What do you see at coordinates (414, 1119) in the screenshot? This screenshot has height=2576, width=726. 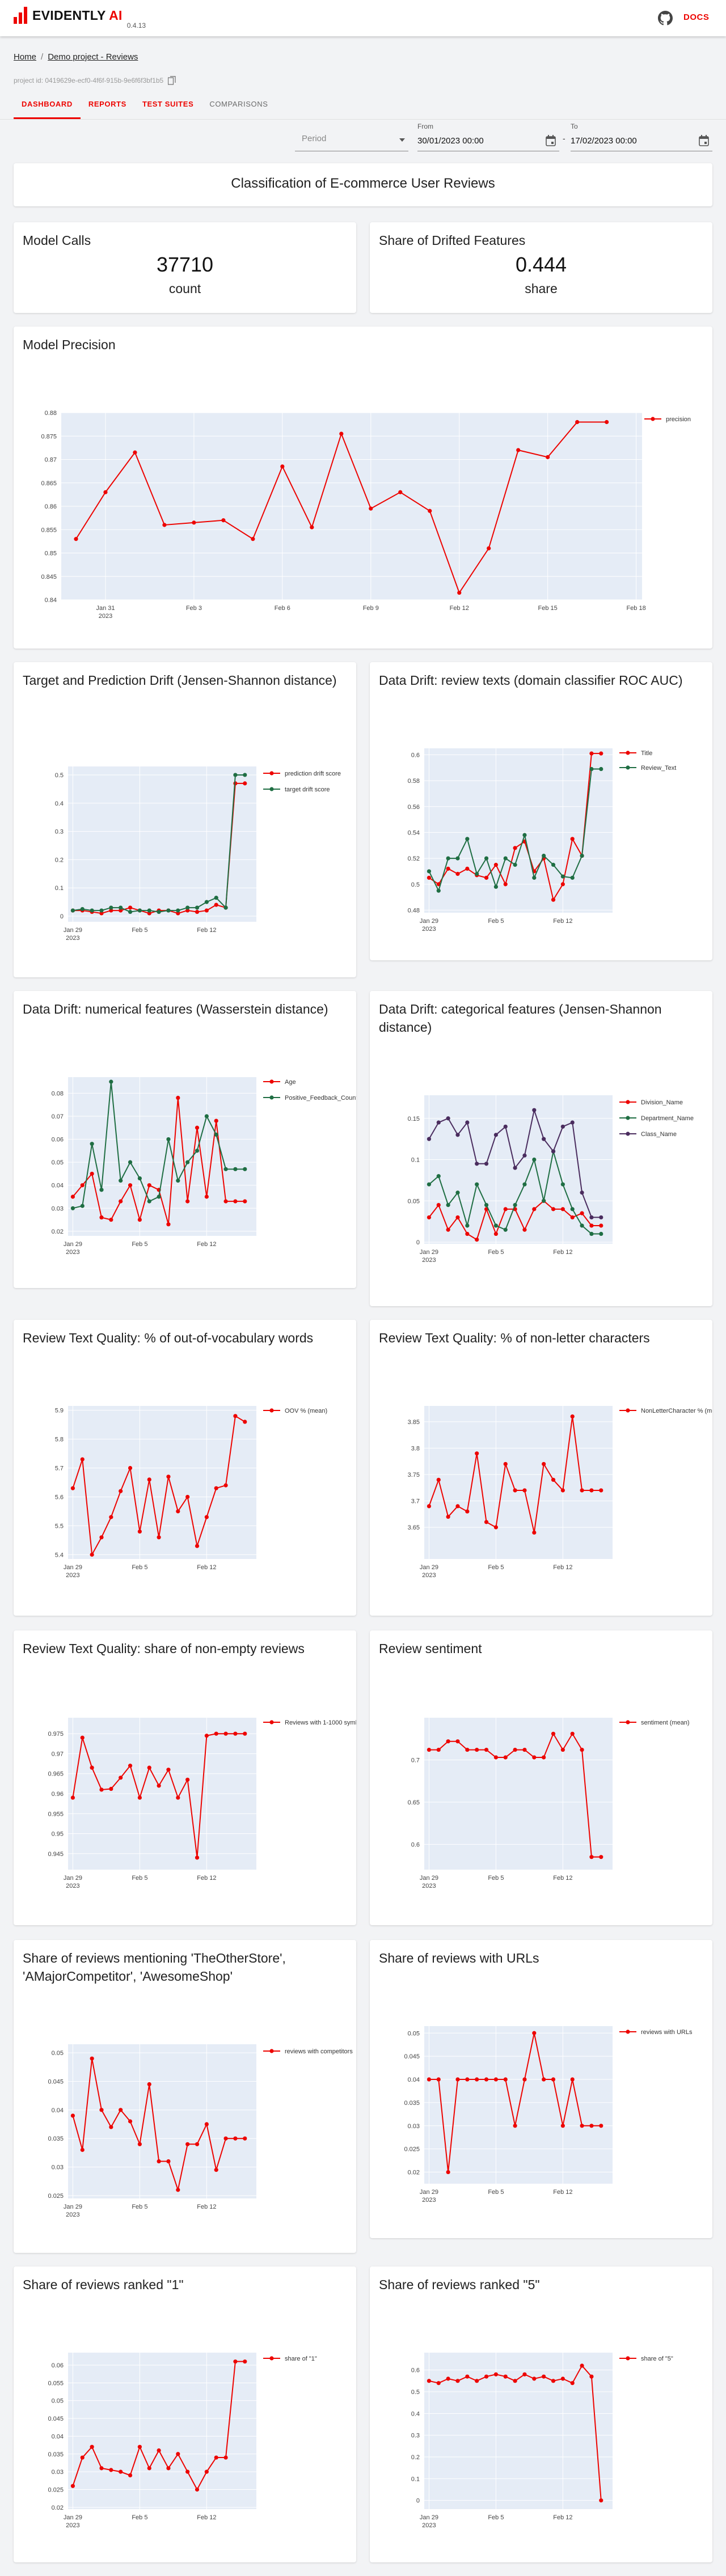 I see `y-tick-label: 0.15` at bounding box center [414, 1119].